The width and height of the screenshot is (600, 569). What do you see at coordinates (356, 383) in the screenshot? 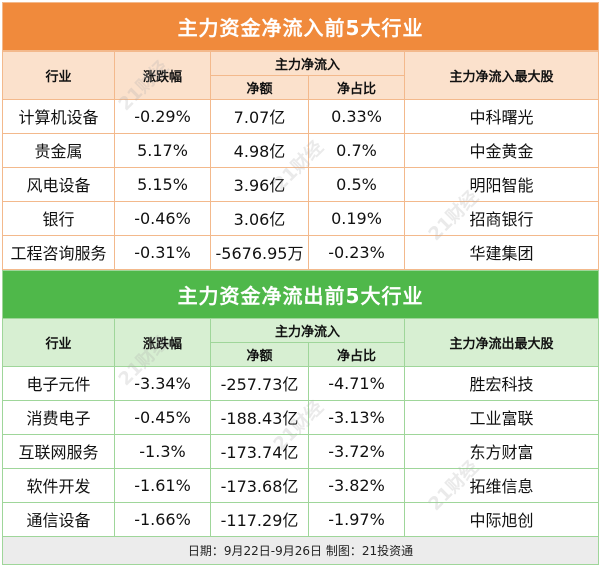
I see `cell-ratio: -4.71%` at bounding box center [356, 383].